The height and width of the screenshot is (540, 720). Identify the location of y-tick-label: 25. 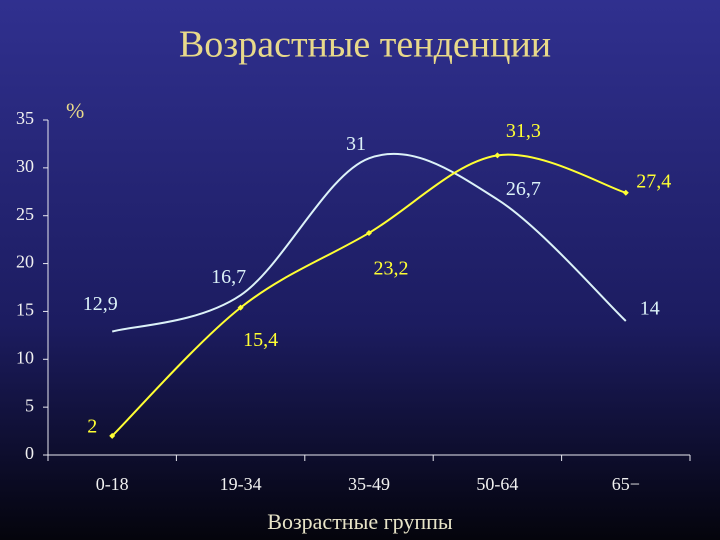
(25, 214).